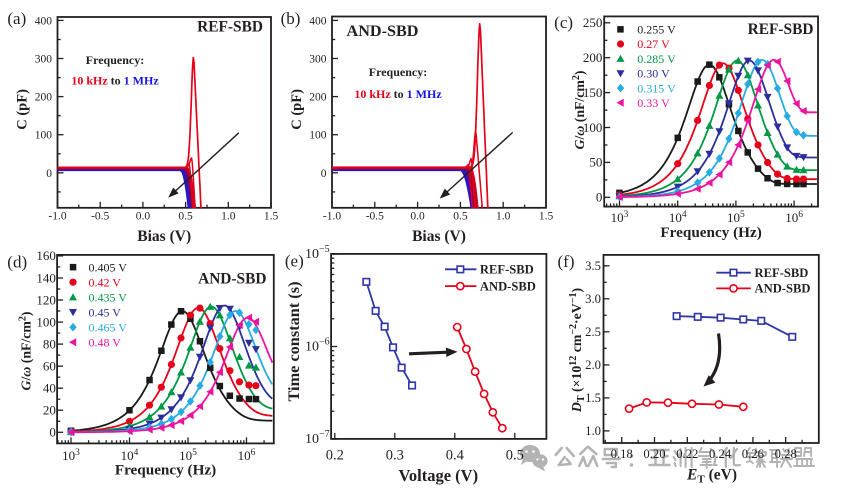  I want to click on svg-text: 0.255 V, so click(656, 30).